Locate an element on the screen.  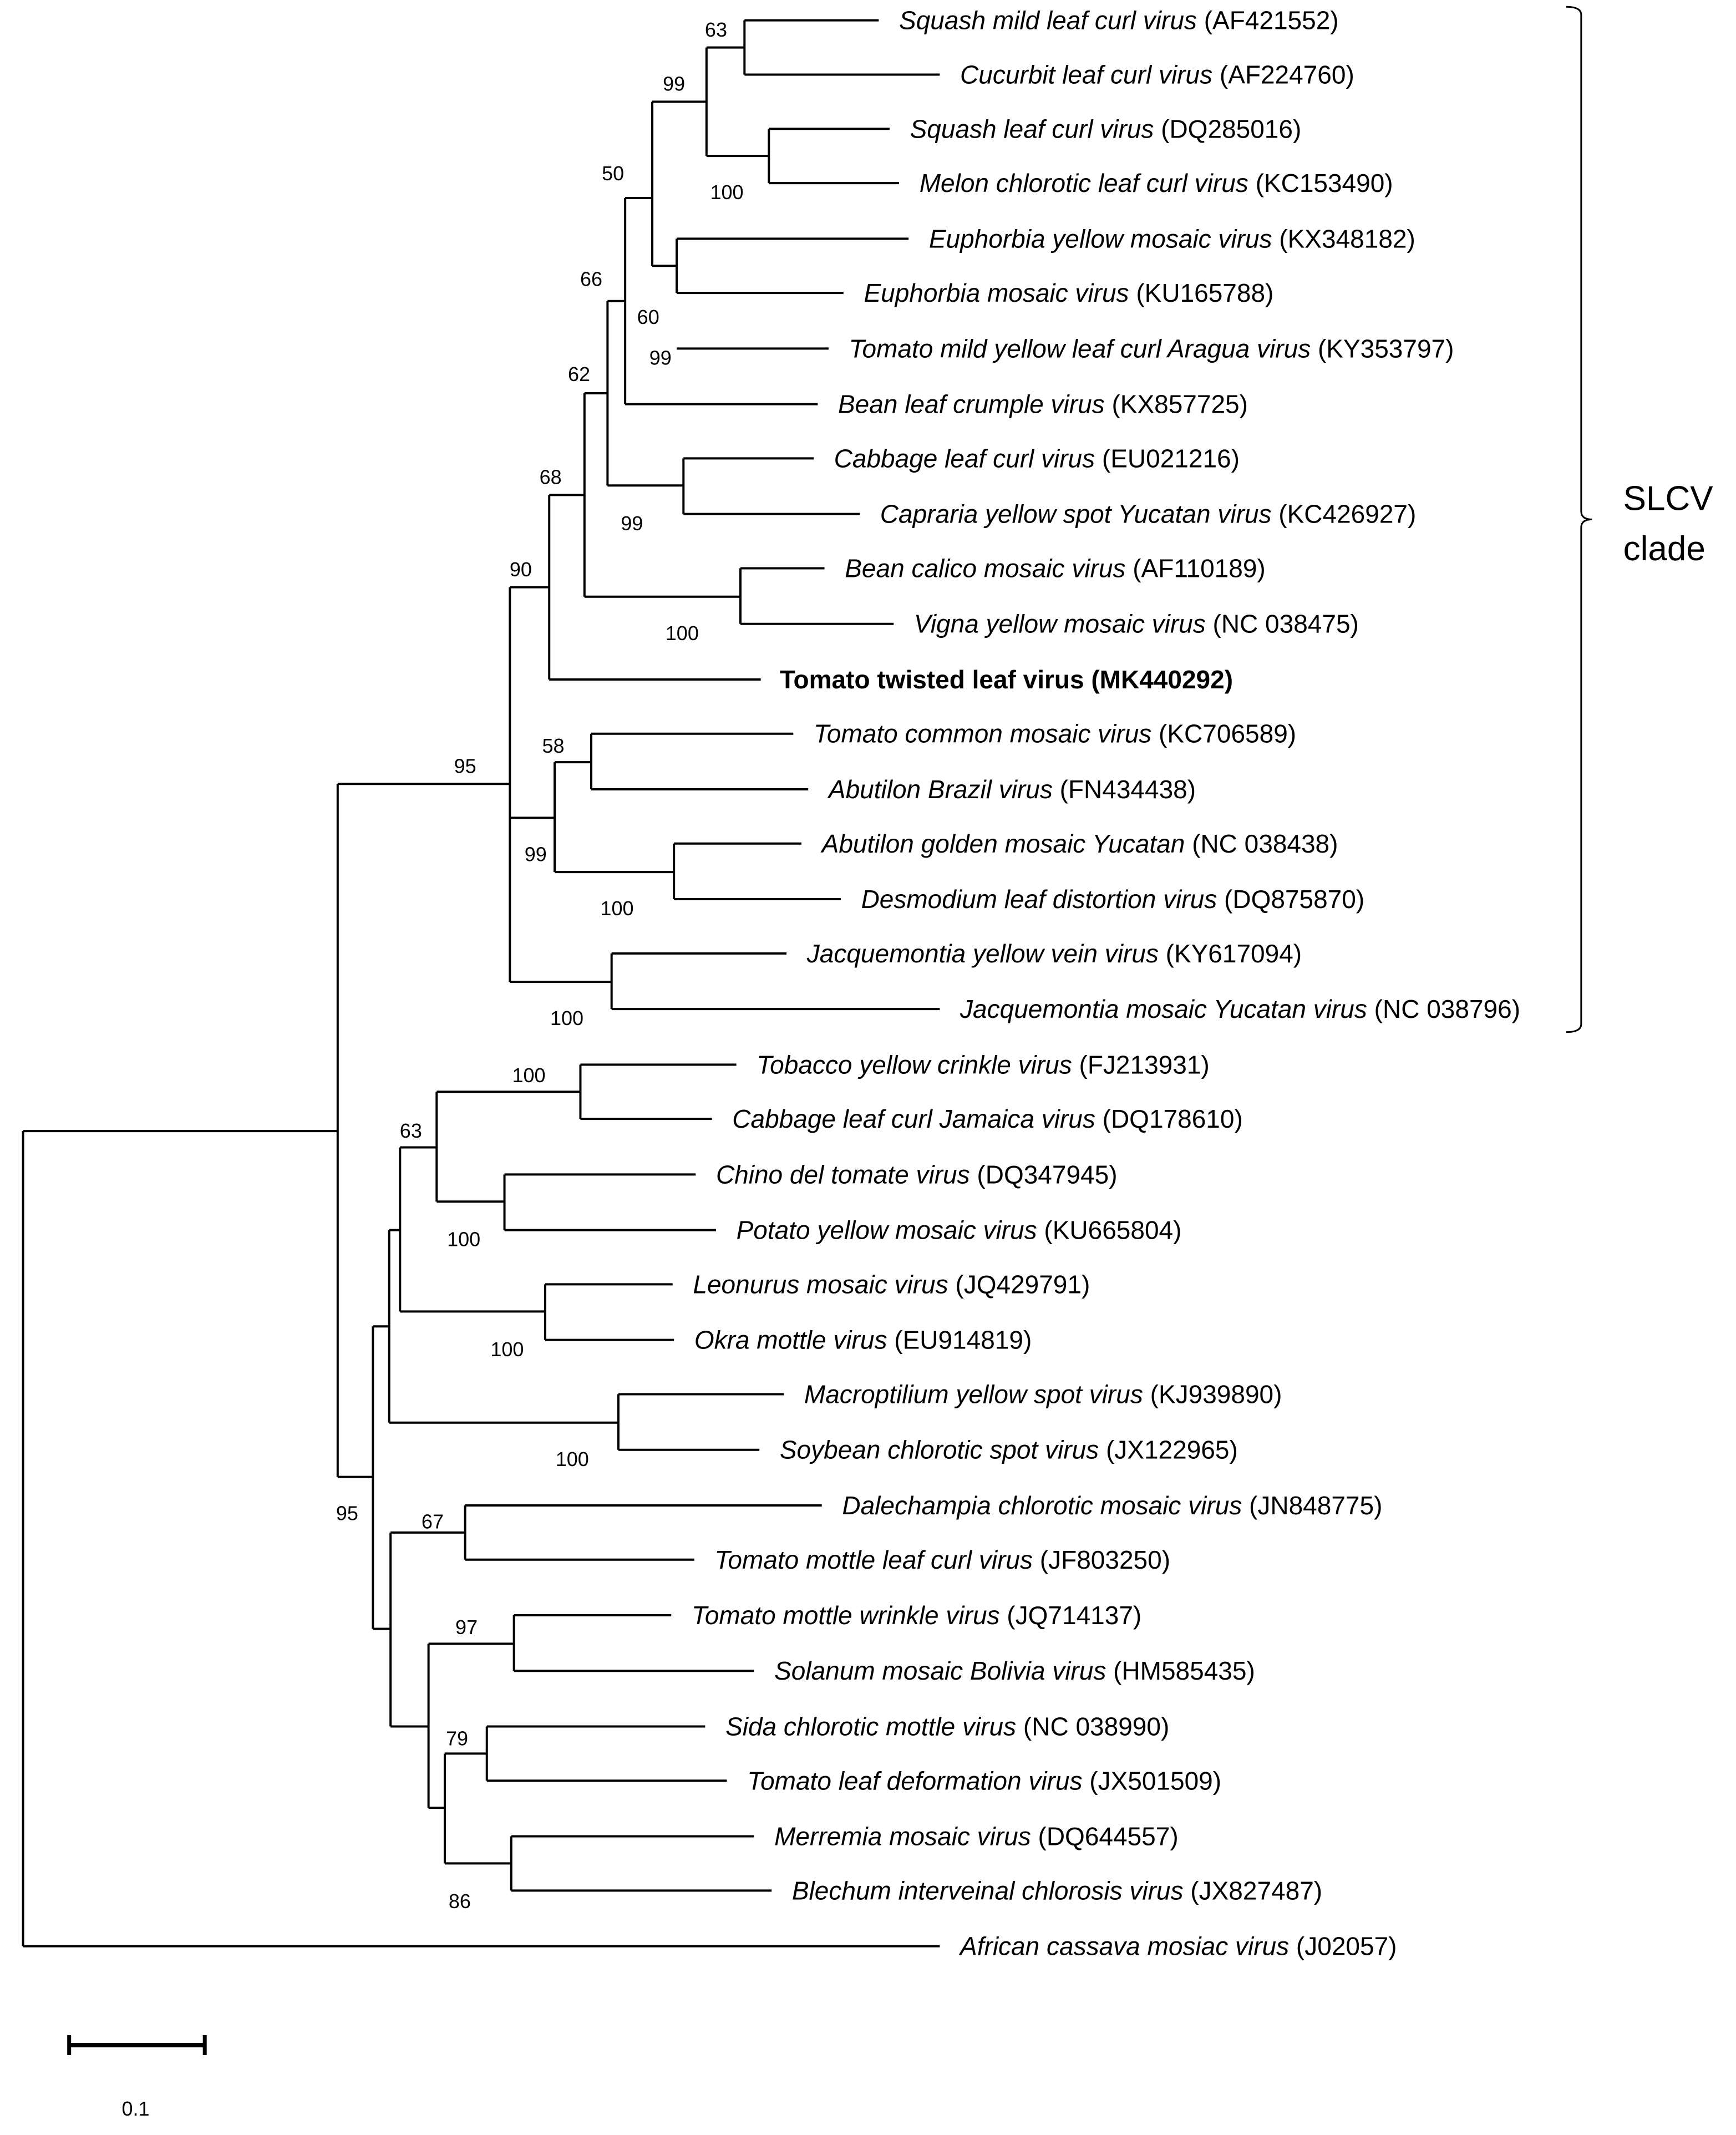
taxon-label: African cassava mosiac virus (J02057) is located at coordinates (1178, 1946).